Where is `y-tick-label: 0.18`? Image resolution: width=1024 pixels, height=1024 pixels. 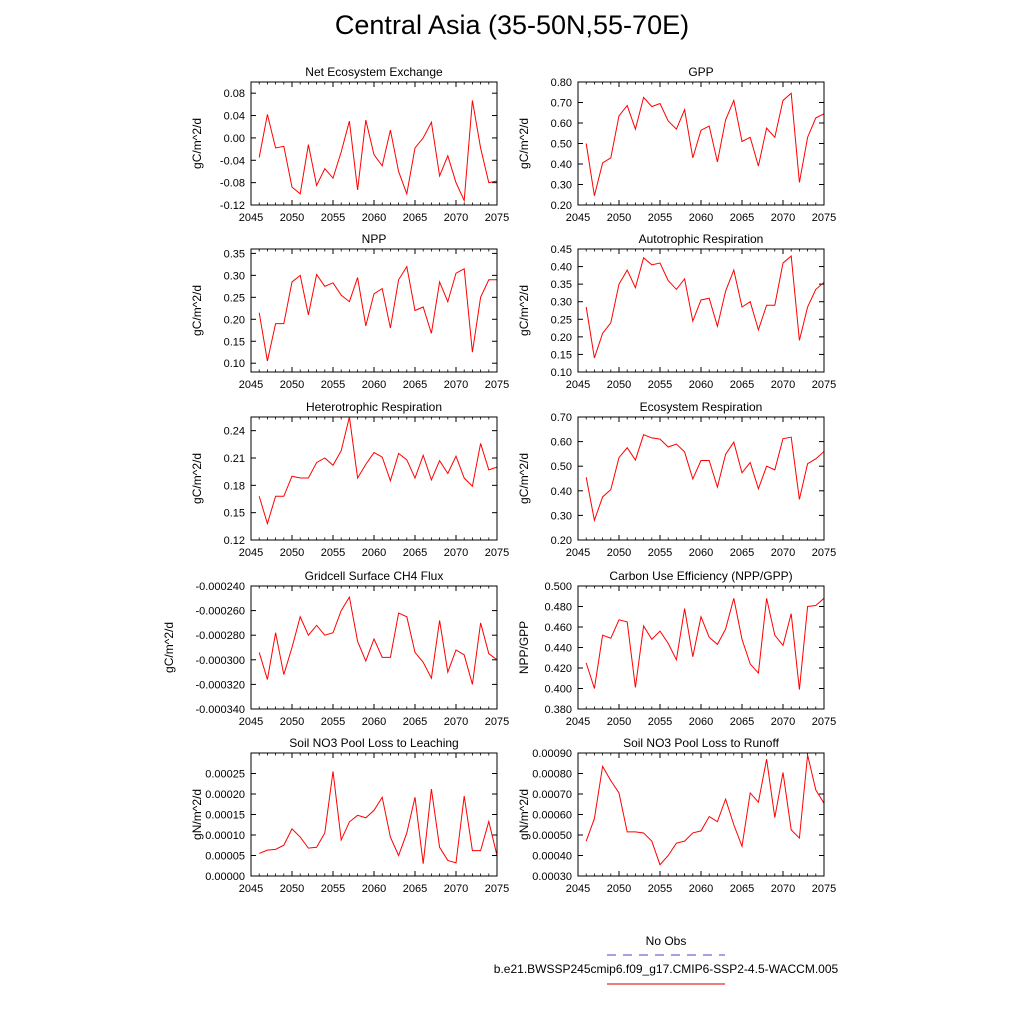 y-tick-label: 0.18 is located at coordinates (234, 486).